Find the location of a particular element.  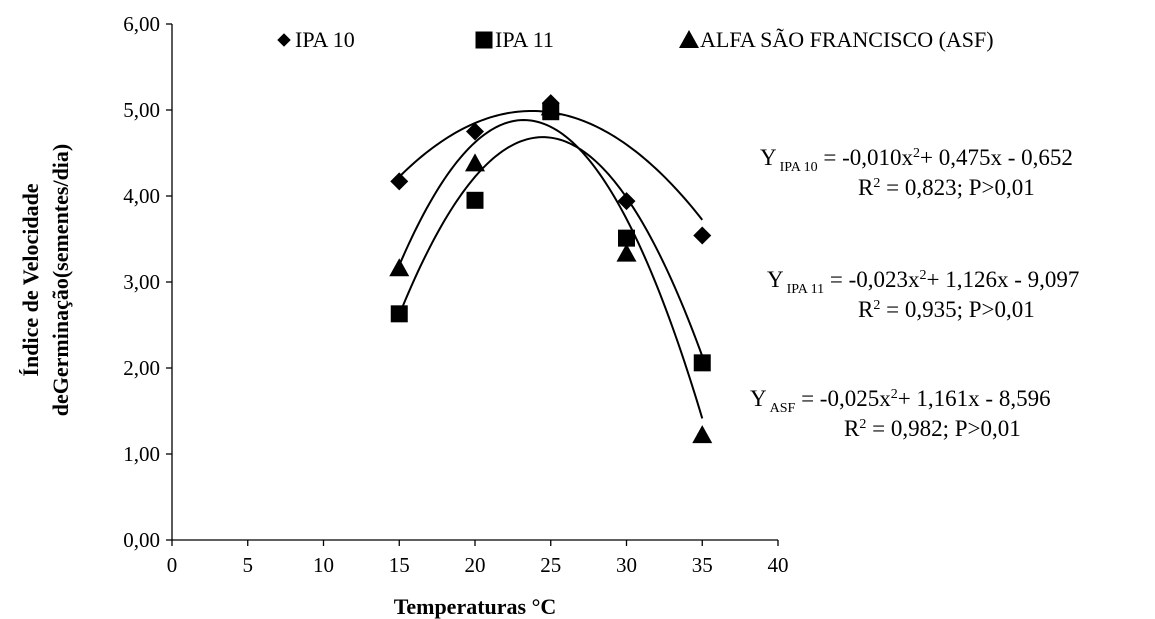

x-tick-label: 25 is located at coordinates (550, 565).